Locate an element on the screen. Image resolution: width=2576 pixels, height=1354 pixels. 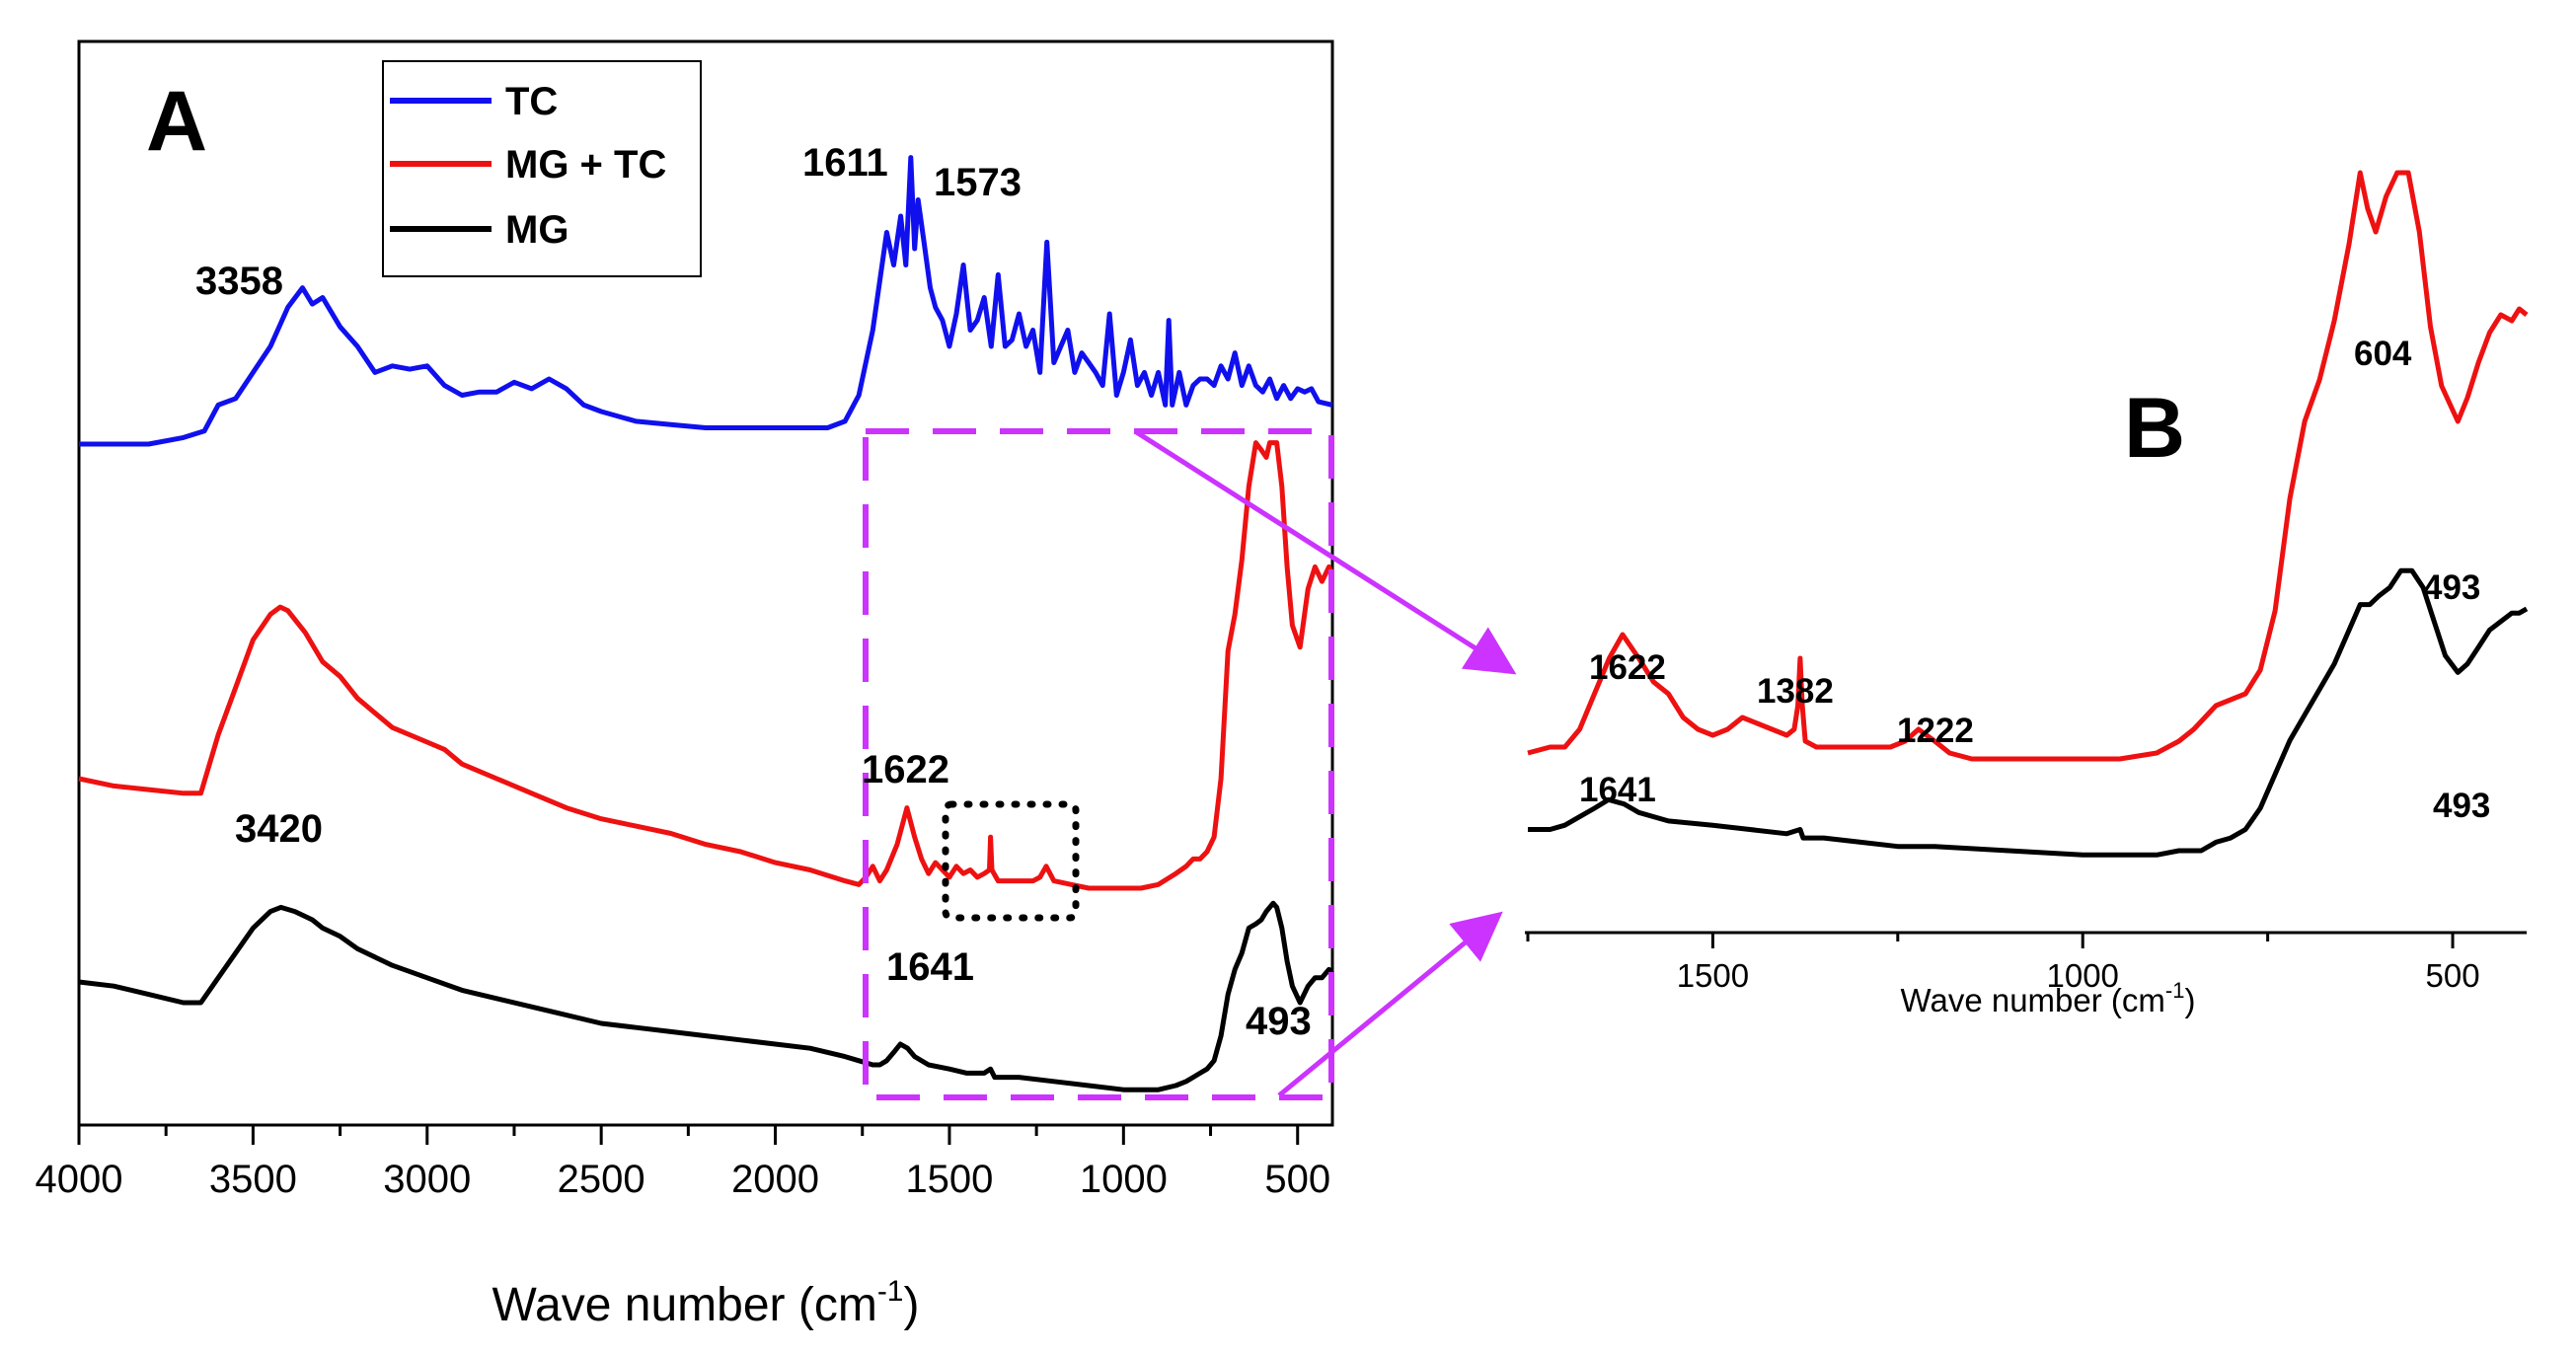
peak-label-493: 493 is located at coordinates (1279, 1021).